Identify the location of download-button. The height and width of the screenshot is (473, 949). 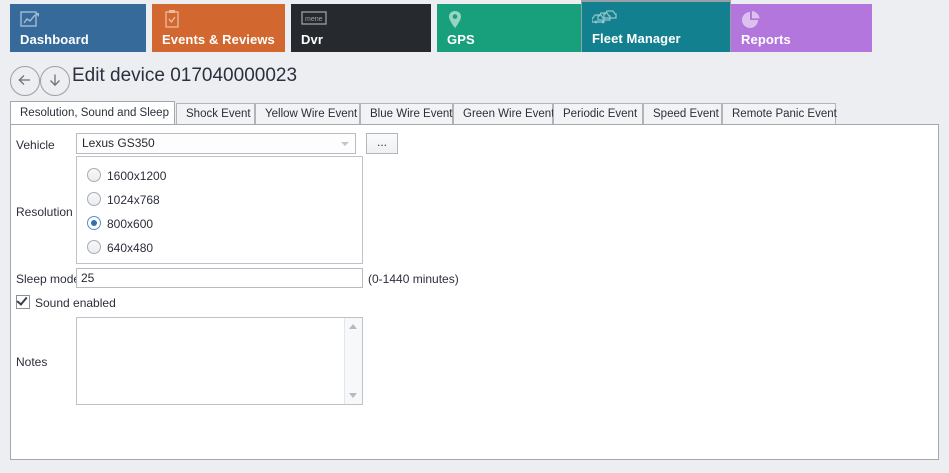
(55, 81).